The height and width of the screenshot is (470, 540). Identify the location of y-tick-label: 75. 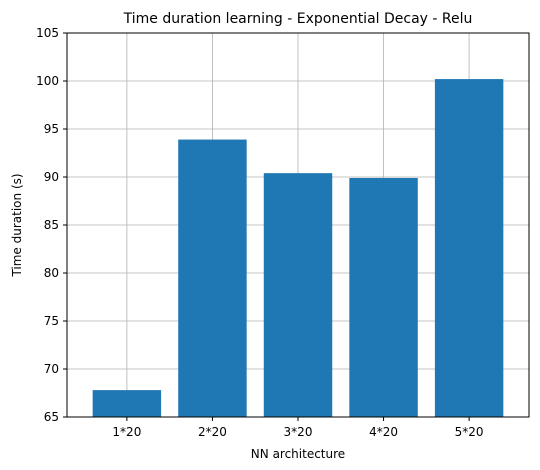
(51, 321).